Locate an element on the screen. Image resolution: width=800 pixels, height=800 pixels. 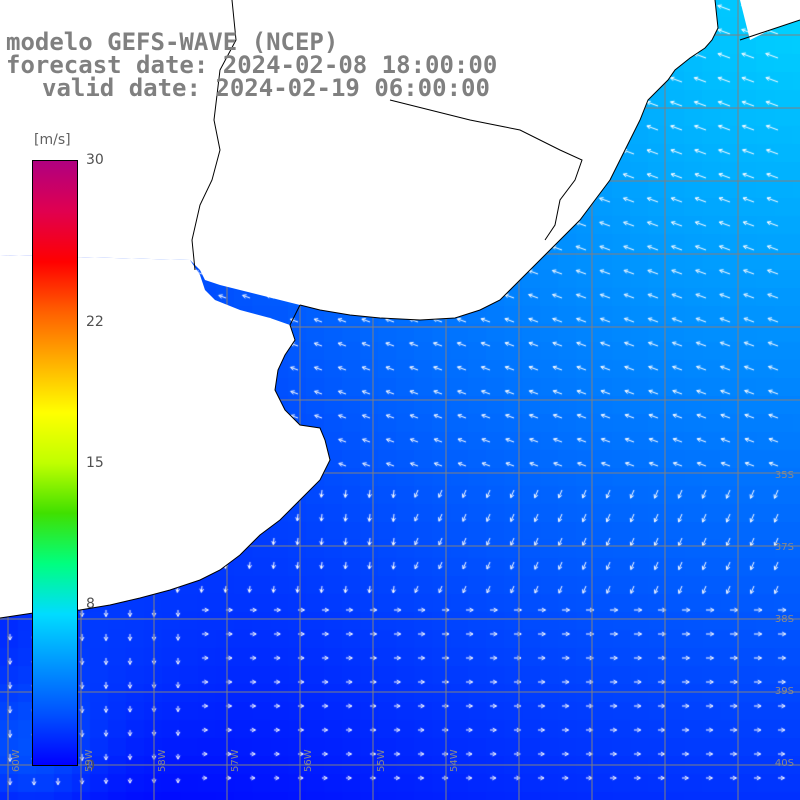
latitude-label: 37S is located at coordinates (784, 547).